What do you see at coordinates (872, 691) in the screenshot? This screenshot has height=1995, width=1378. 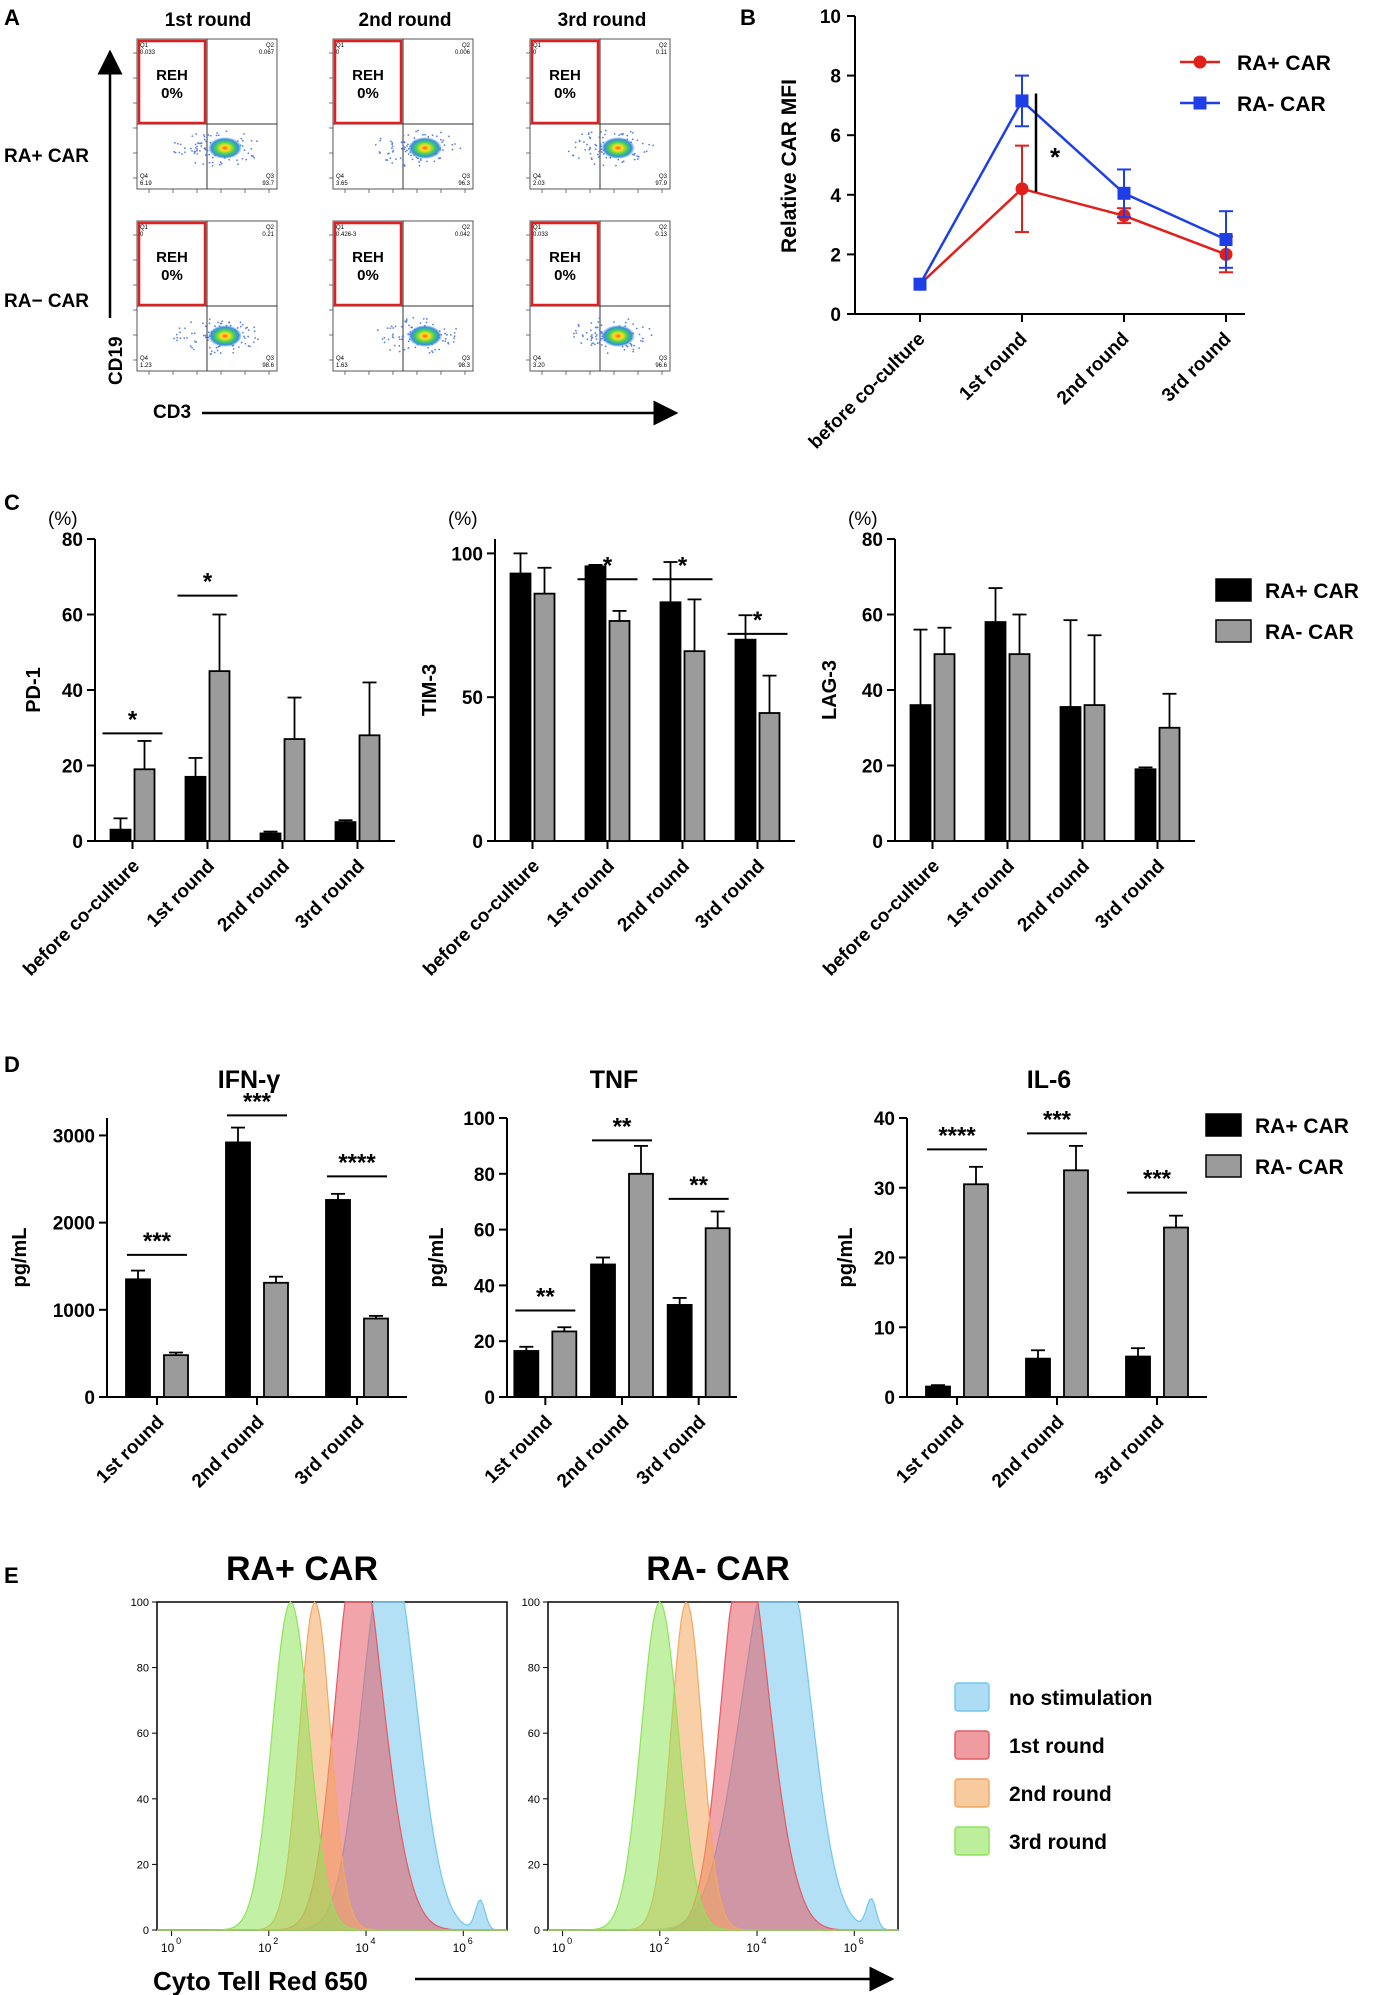 I see `bar-y-tick-label: 40` at bounding box center [872, 691].